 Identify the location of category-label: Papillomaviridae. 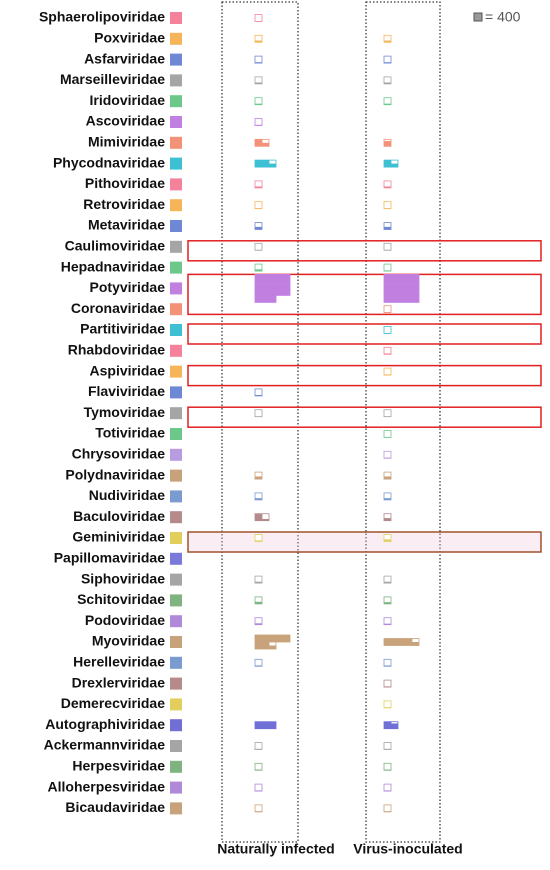
(109, 558).